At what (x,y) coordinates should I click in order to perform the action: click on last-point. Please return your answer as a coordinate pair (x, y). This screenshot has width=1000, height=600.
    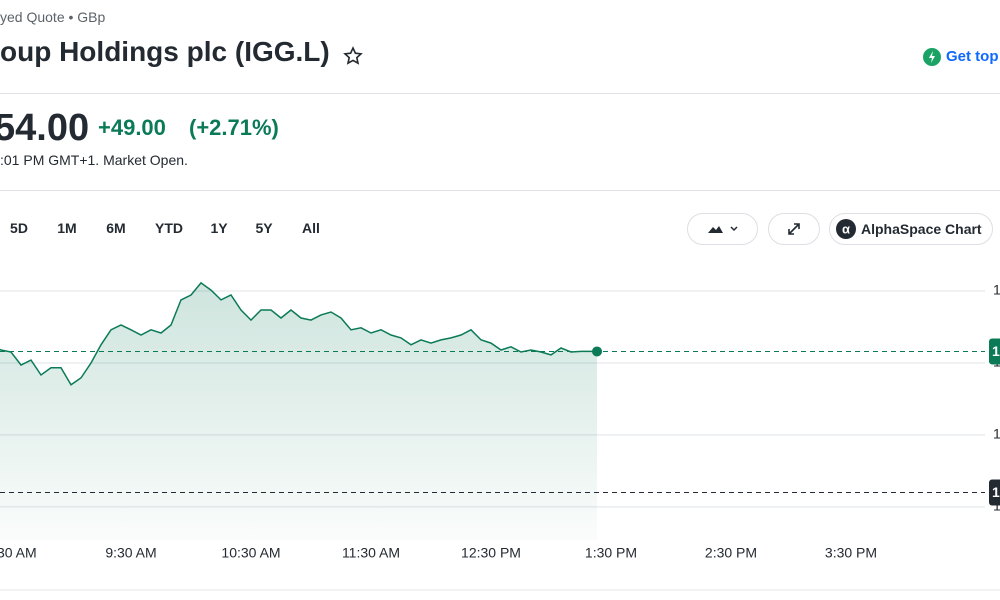
    Looking at the image, I should click on (597, 351).